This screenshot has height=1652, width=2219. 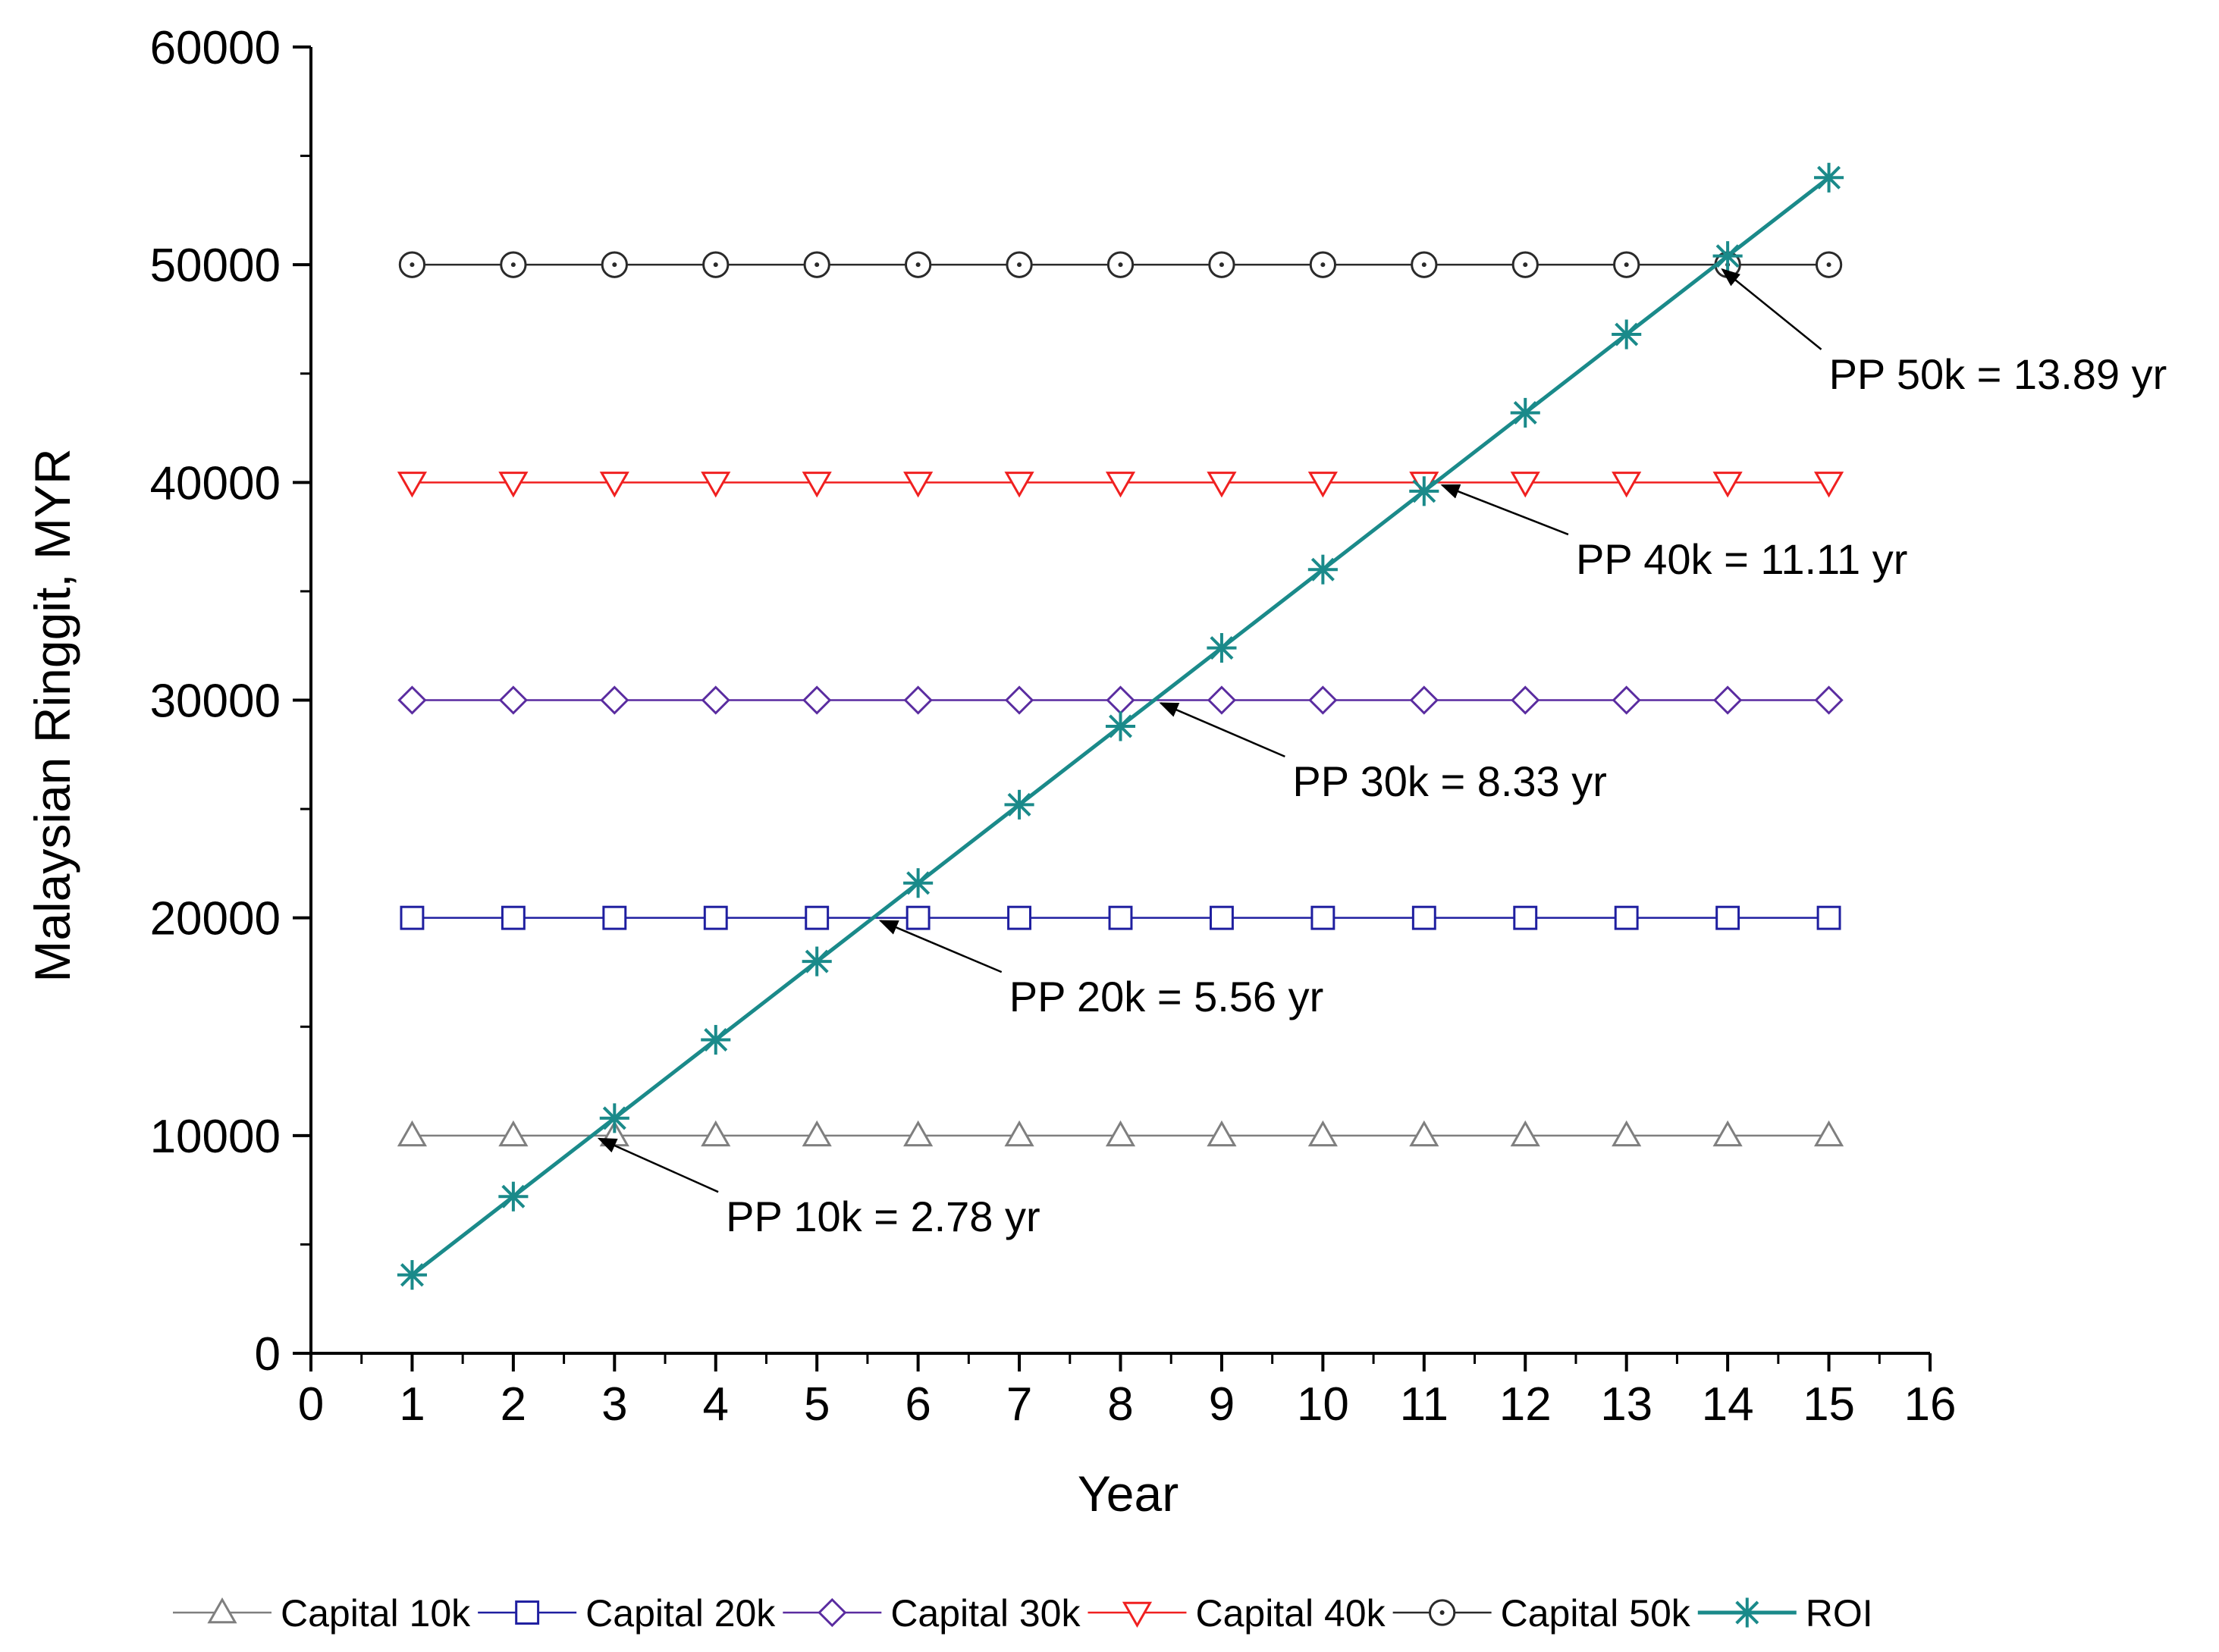 I want to click on y-tick-label: 20000, so click(x=215, y=919).